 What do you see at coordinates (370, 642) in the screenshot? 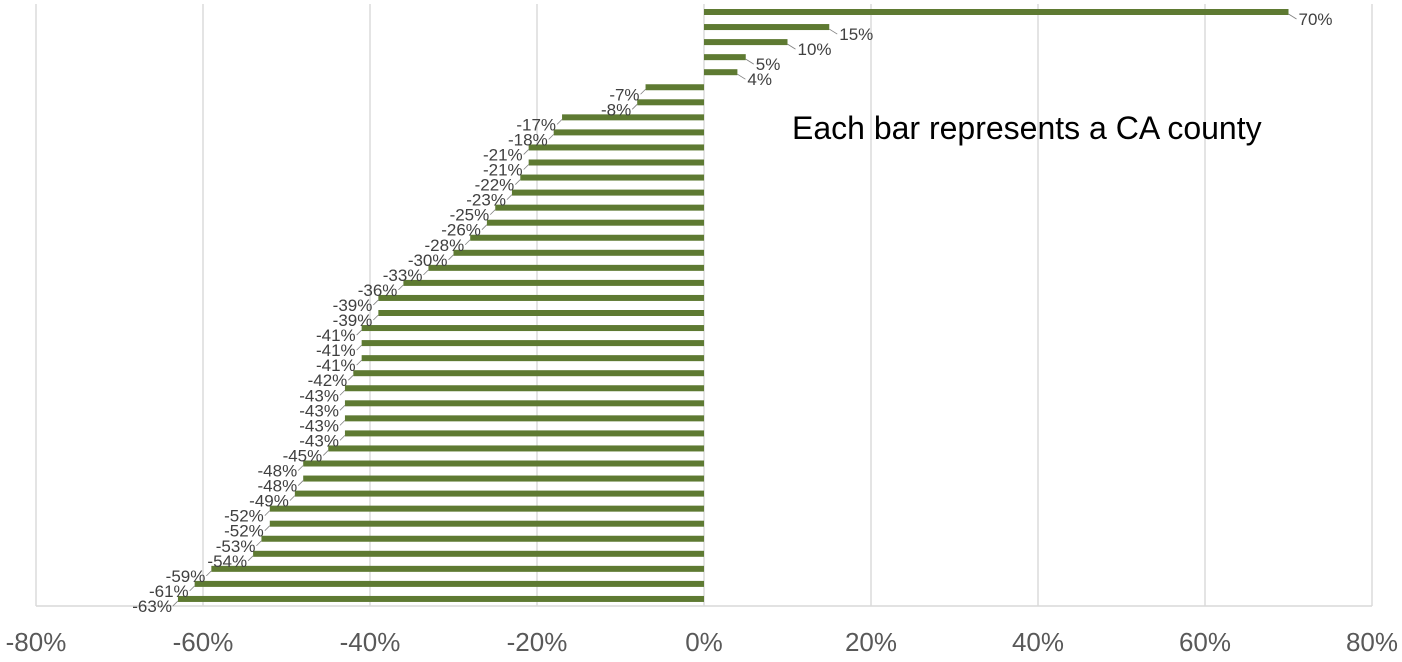
I see `x-tick-label: -40%` at bounding box center [370, 642].